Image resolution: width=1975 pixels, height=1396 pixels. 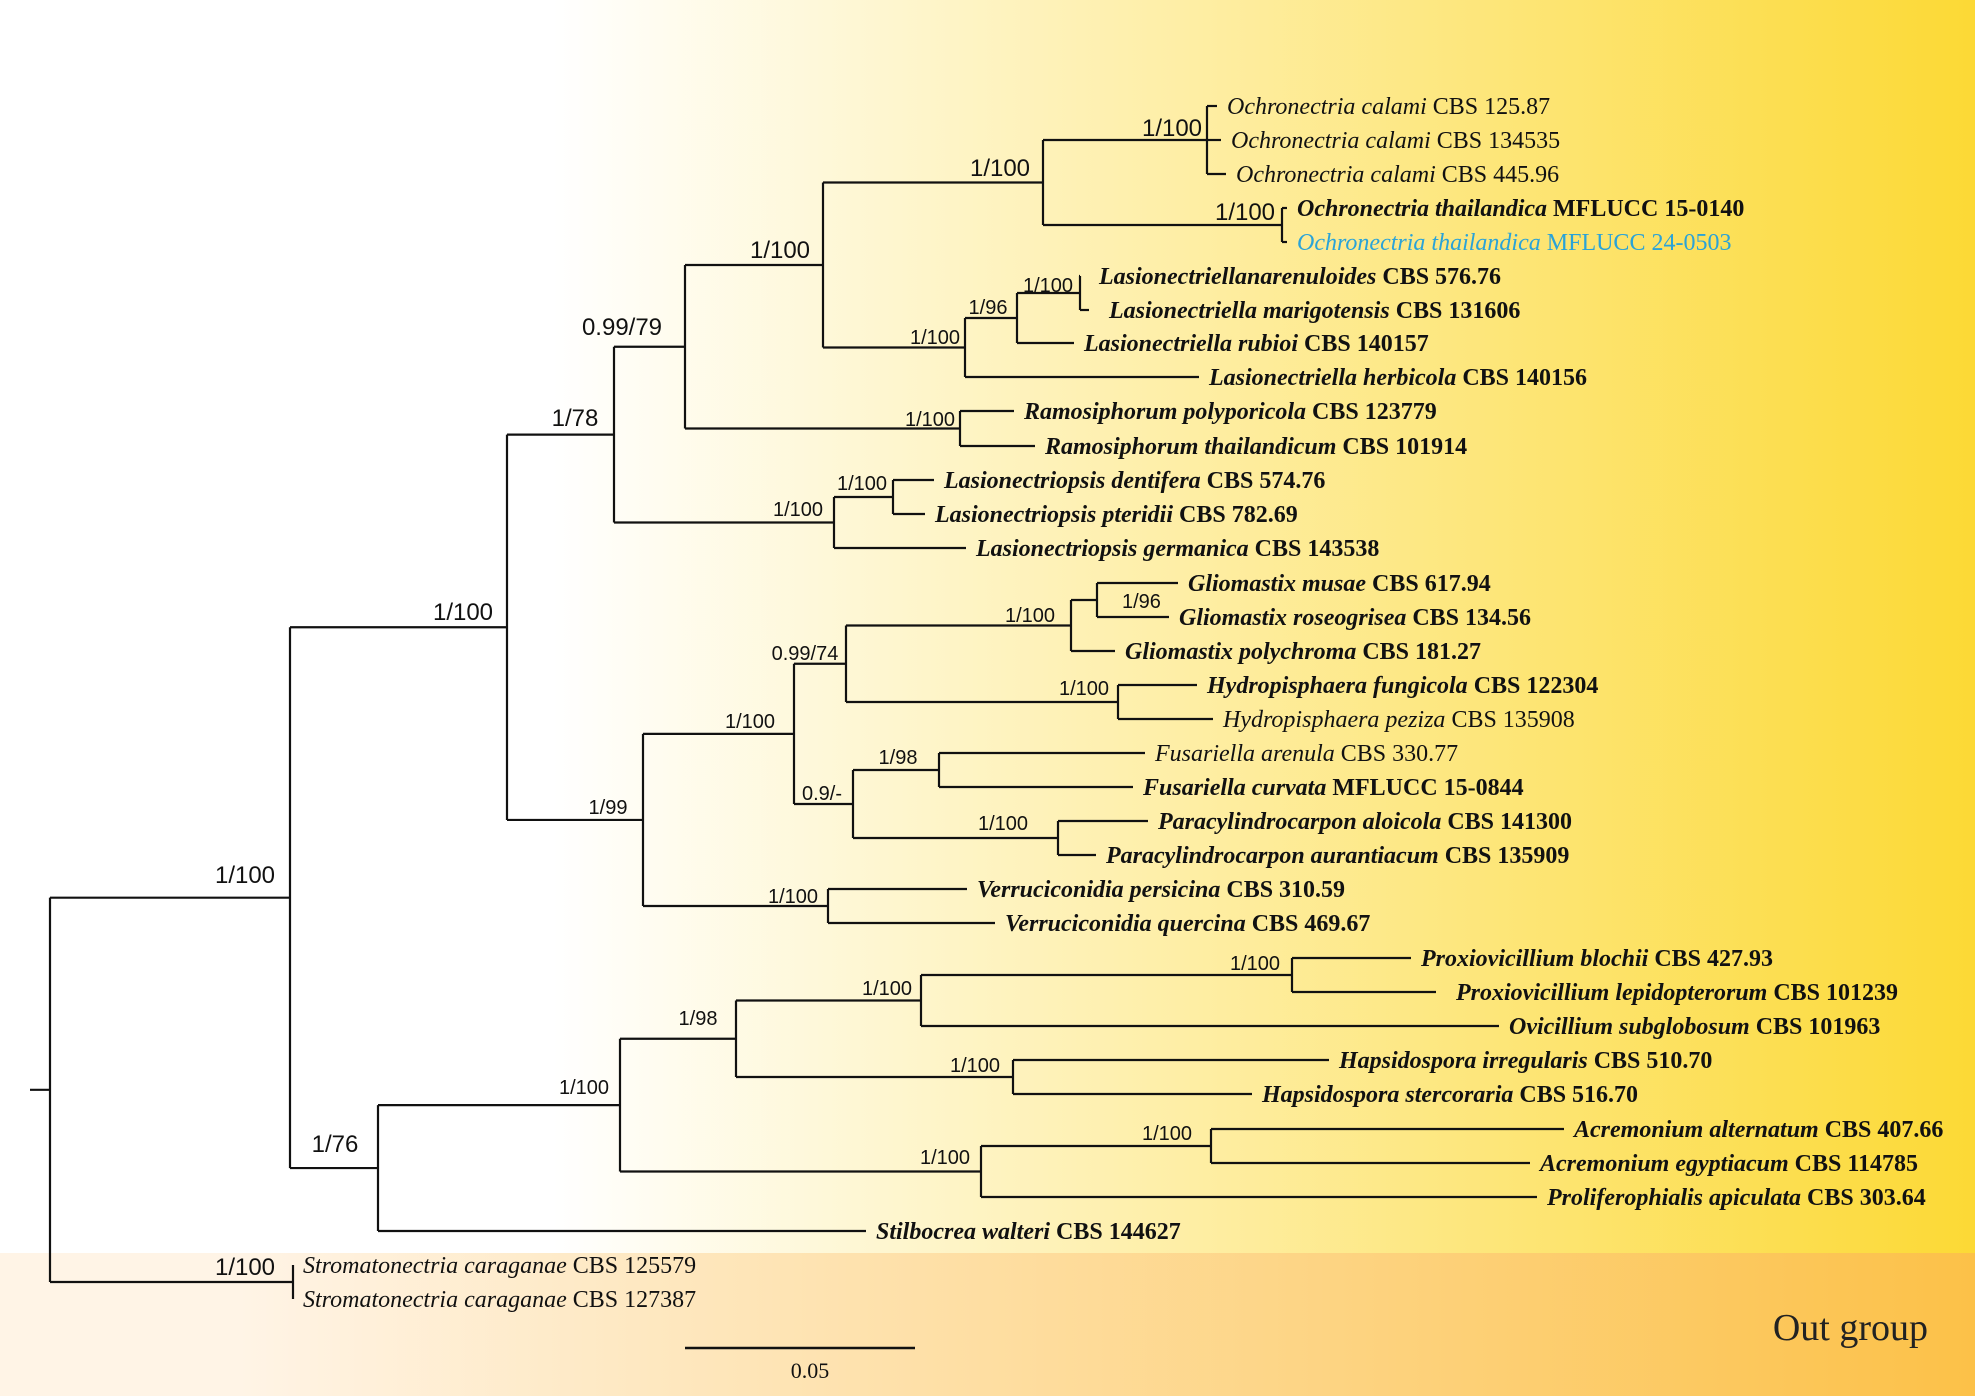 I want to click on taxon-strain: CBS 131606, so click(x=1455, y=311).